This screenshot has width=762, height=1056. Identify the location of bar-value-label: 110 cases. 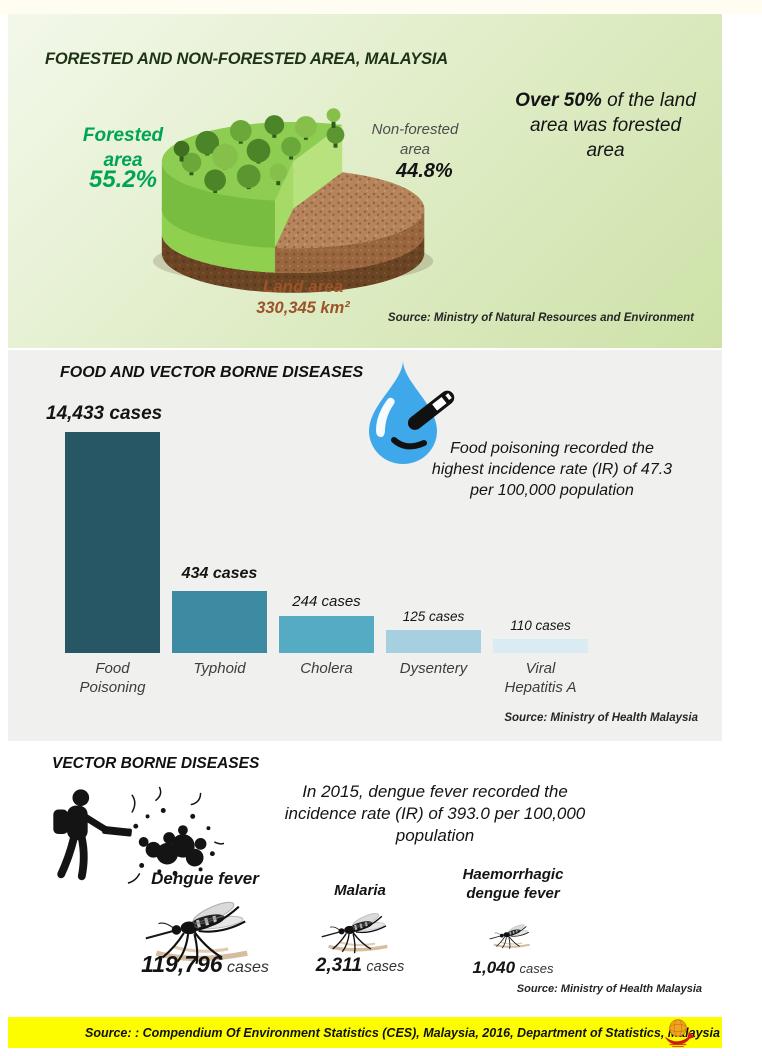
(540, 625).